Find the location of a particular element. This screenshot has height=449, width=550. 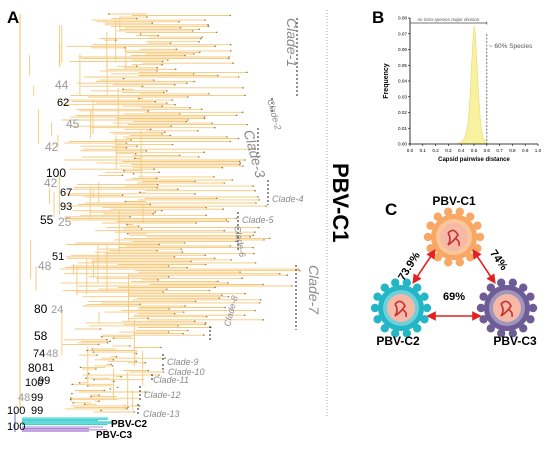

y-axis-label: Frequency is located at coordinates (386, 81).